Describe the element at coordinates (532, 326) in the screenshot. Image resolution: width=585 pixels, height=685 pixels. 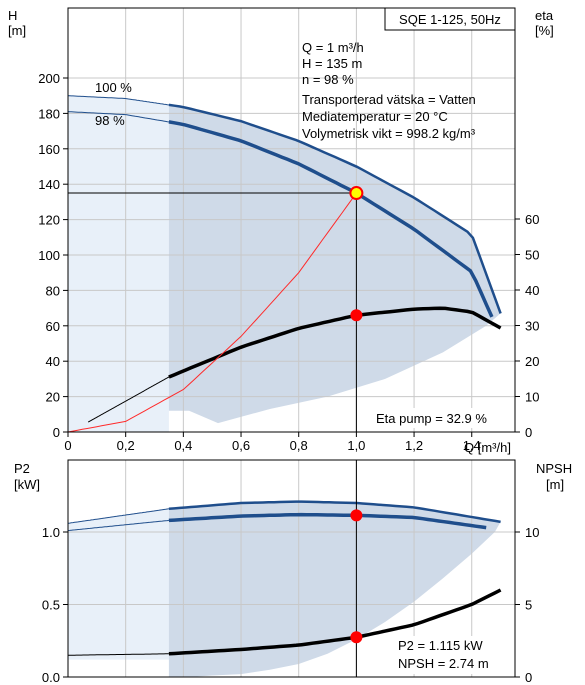
I see `top-y-right-tick-label: 30` at that location.